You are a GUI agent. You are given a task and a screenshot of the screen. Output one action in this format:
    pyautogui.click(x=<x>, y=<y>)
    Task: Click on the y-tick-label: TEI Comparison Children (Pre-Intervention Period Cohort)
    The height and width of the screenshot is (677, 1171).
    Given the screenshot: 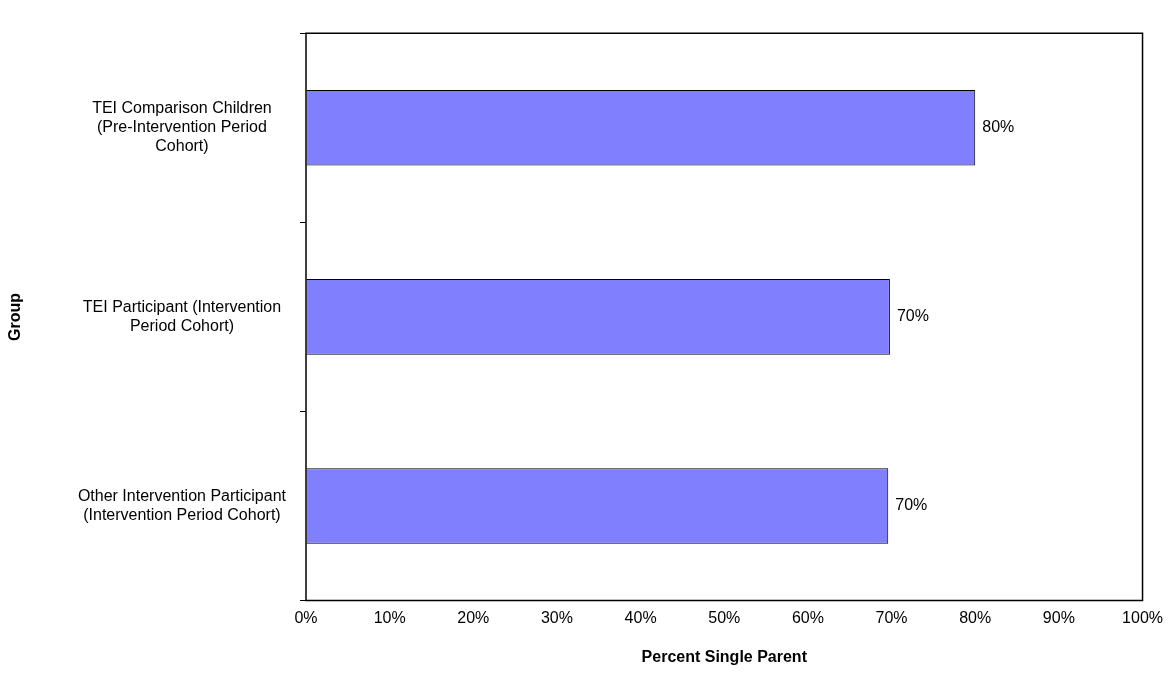 What is the action you would take?
    pyautogui.click(x=182, y=126)
    